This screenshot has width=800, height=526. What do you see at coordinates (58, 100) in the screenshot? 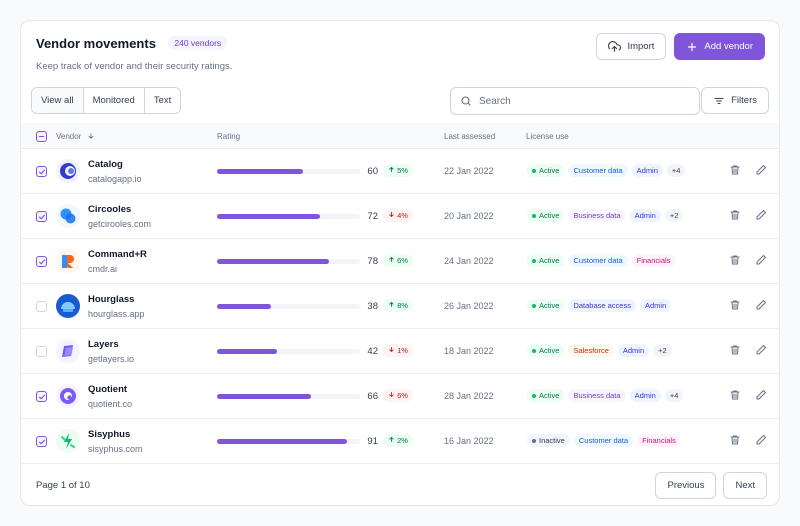
I see `tab-view-all: View all` at bounding box center [58, 100].